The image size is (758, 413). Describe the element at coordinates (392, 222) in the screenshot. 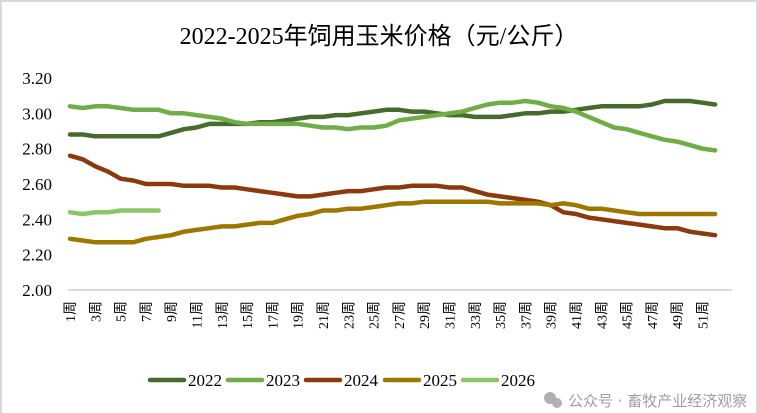

I see `series-line-2025` at that location.